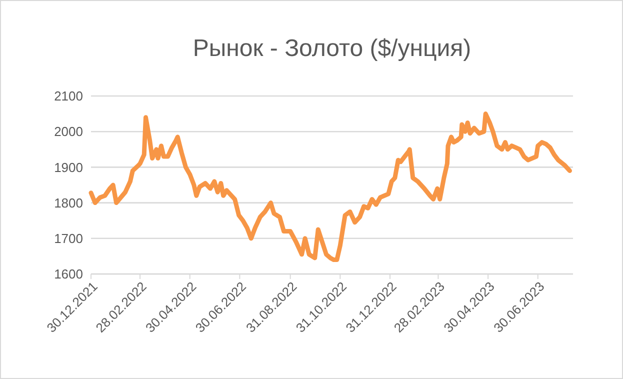  What do you see at coordinates (68, 167) in the screenshot?
I see `y-tick-label: 1900` at bounding box center [68, 167].